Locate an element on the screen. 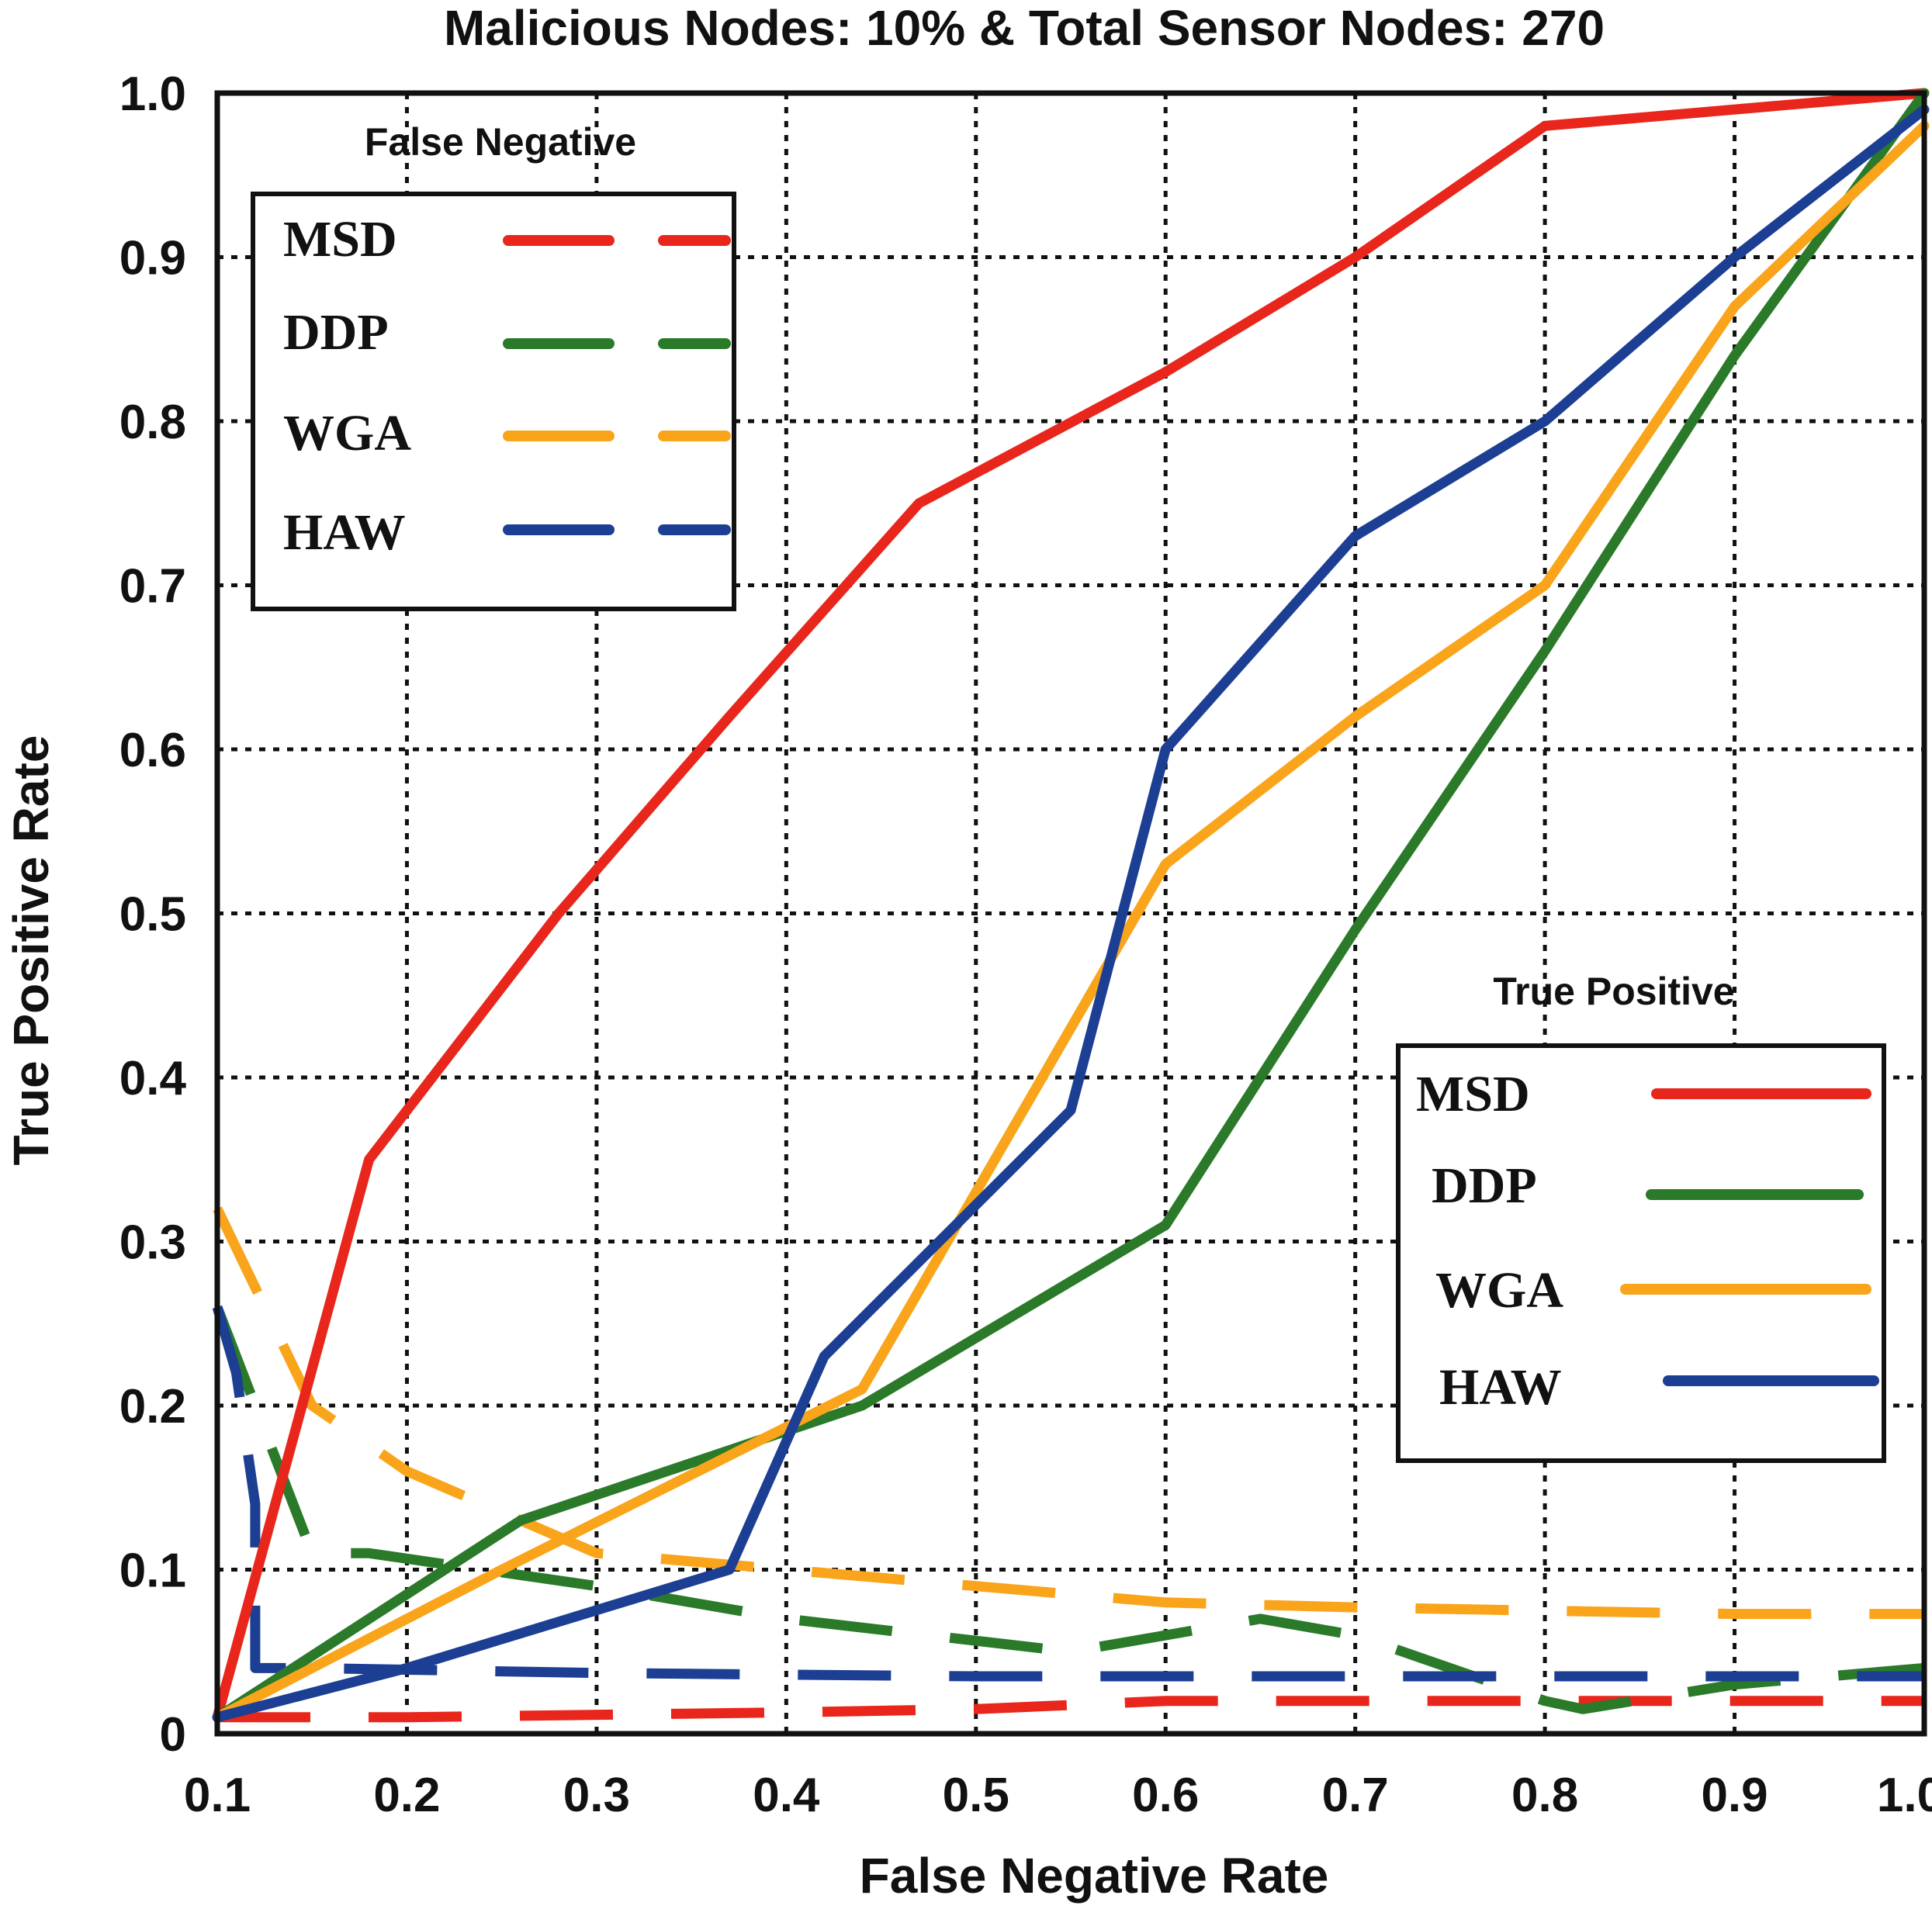  x-tick-label-3: 0.4 is located at coordinates (786, 1795).